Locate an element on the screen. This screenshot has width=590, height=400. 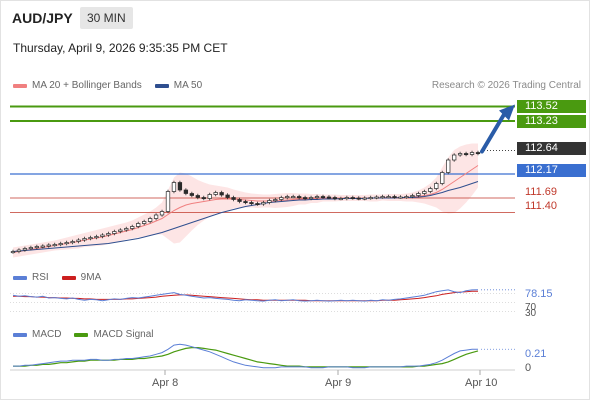
x-tick-apr8: Apr 8 is located at coordinates (165, 383).